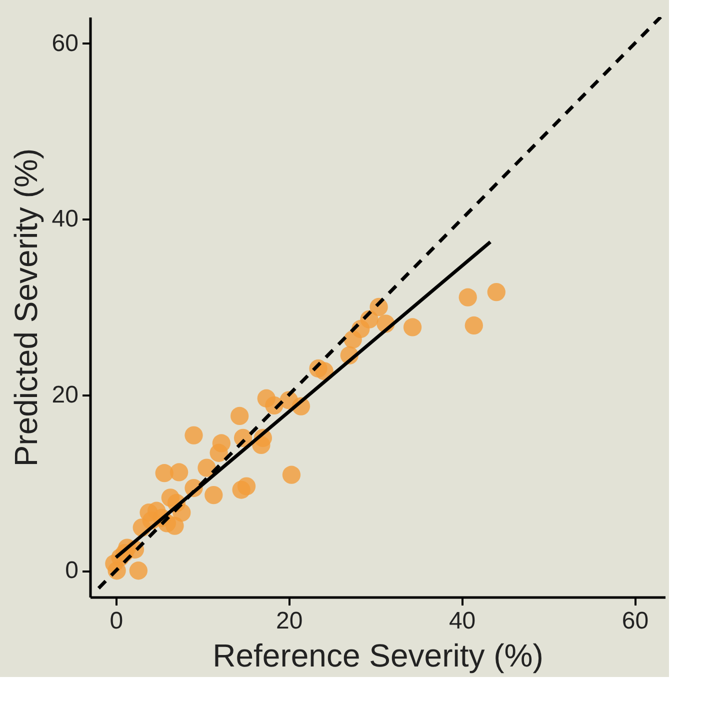  I want to click on x-tick-label: 0, so click(117, 621).